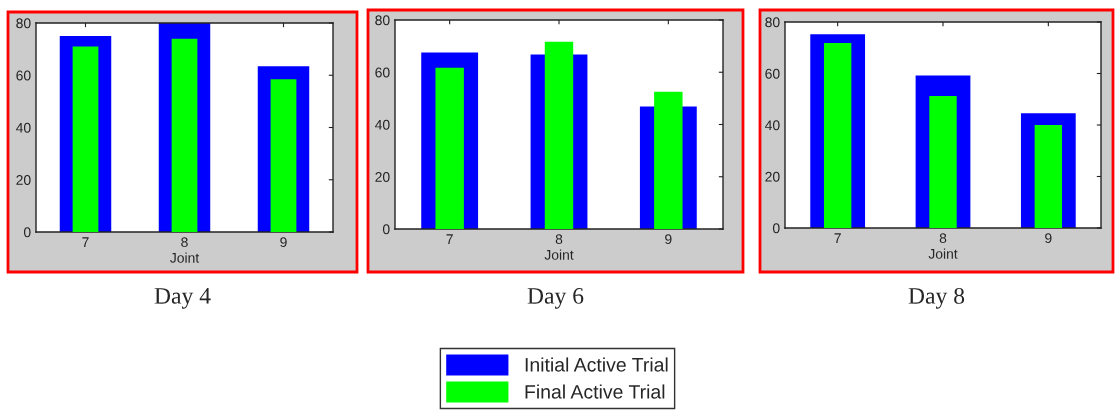  What do you see at coordinates (182, 298) in the screenshot?
I see `text: Day 4` at bounding box center [182, 298].